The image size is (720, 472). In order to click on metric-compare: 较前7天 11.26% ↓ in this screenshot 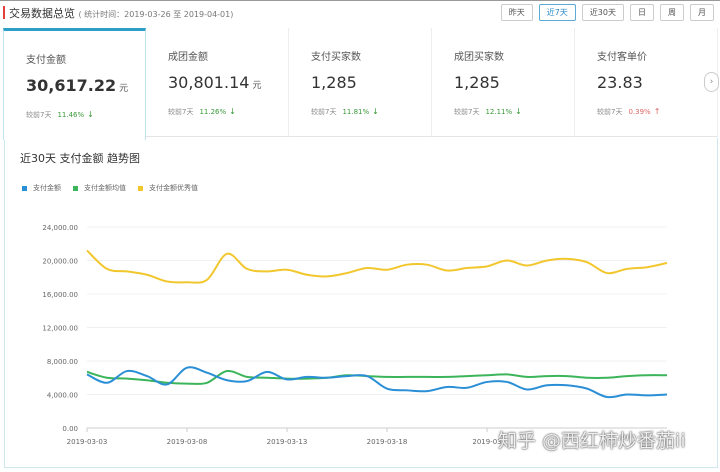, I will do `click(202, 112)`.